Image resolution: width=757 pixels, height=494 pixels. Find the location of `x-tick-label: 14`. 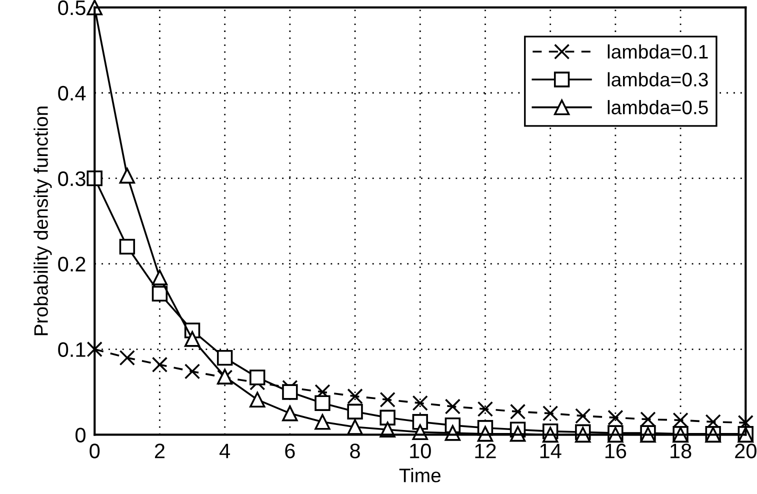

x-tick-label: 14 is located at coordinates (551, 451).